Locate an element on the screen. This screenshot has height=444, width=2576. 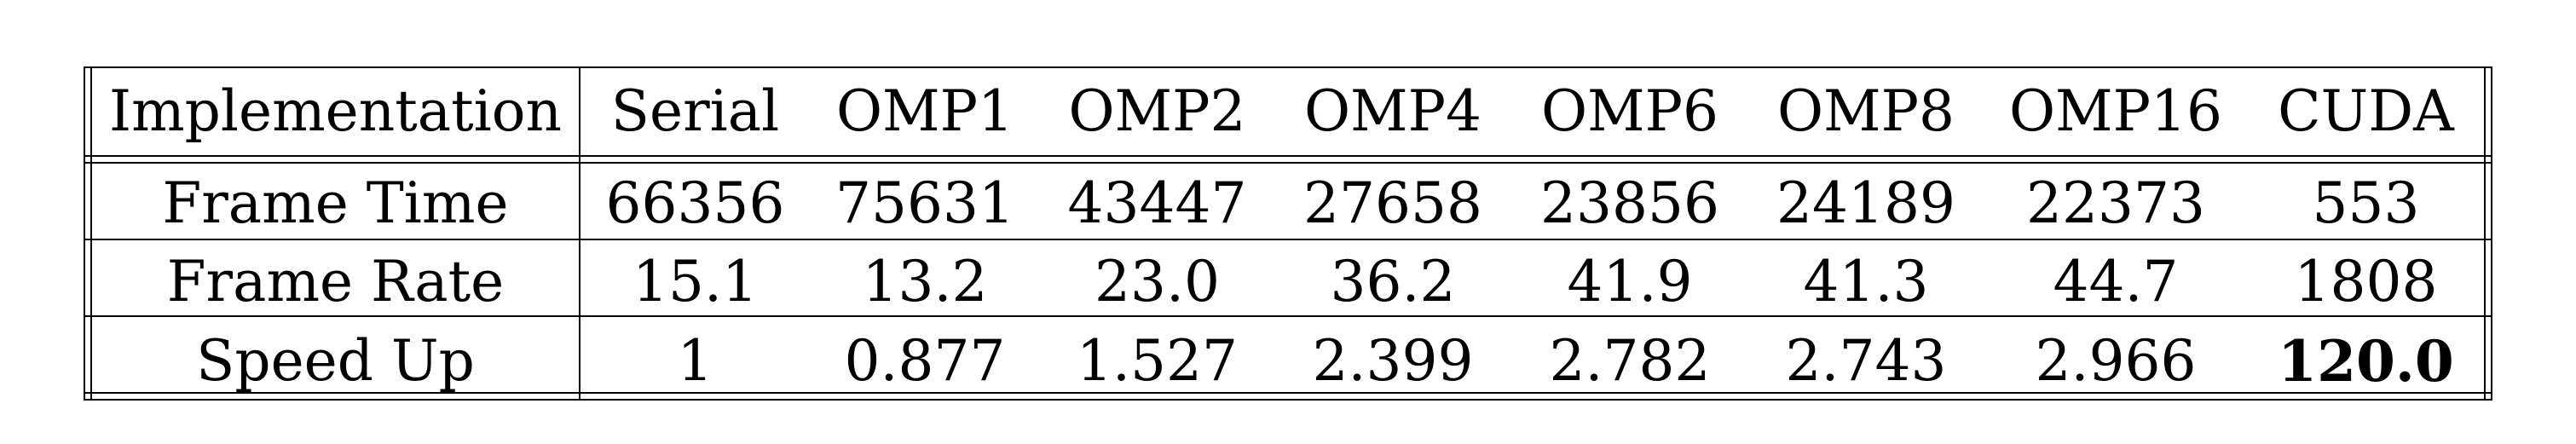
table-cell: 41.3 is located at coordinates (1866, 282).